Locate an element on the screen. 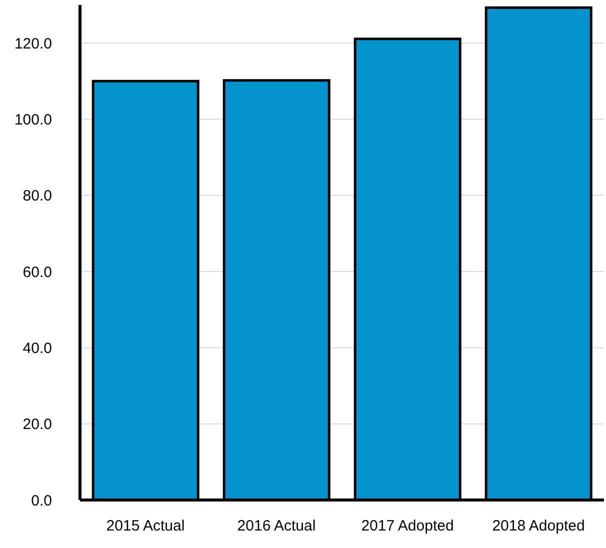  y-tick-label: 80.0 is located at coordinates (37, 196).